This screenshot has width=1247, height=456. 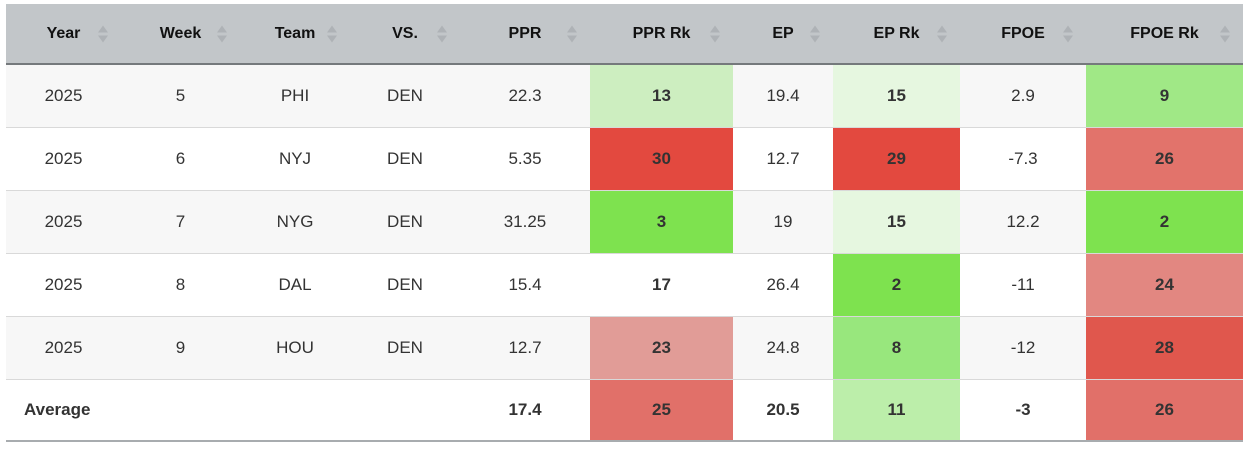 What do you see at coordinates (896, 348) in the screenshot?
I see `ep-rk-cell: 8` at bounding box center [896, 348].